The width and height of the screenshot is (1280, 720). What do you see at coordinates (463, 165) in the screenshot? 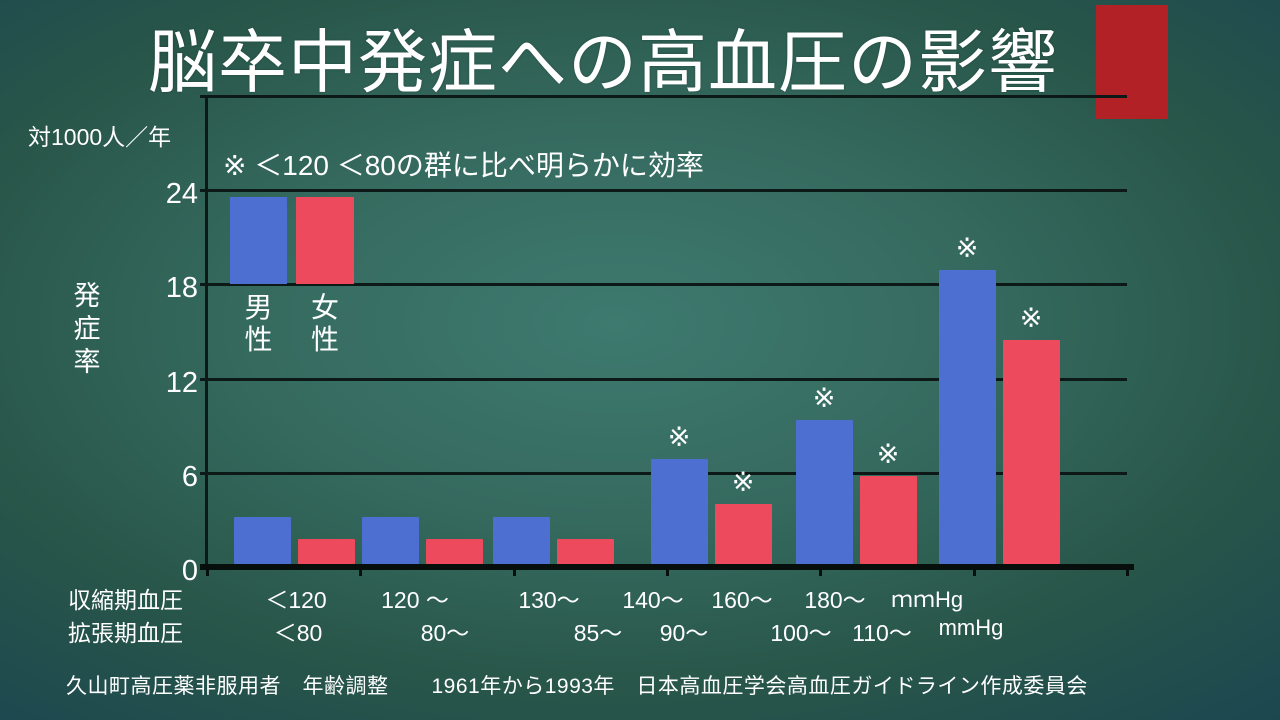
I see `annotation: ※ ＜120 ＜80の群に比べ明らかに効率` at bounding box center [463, 165].